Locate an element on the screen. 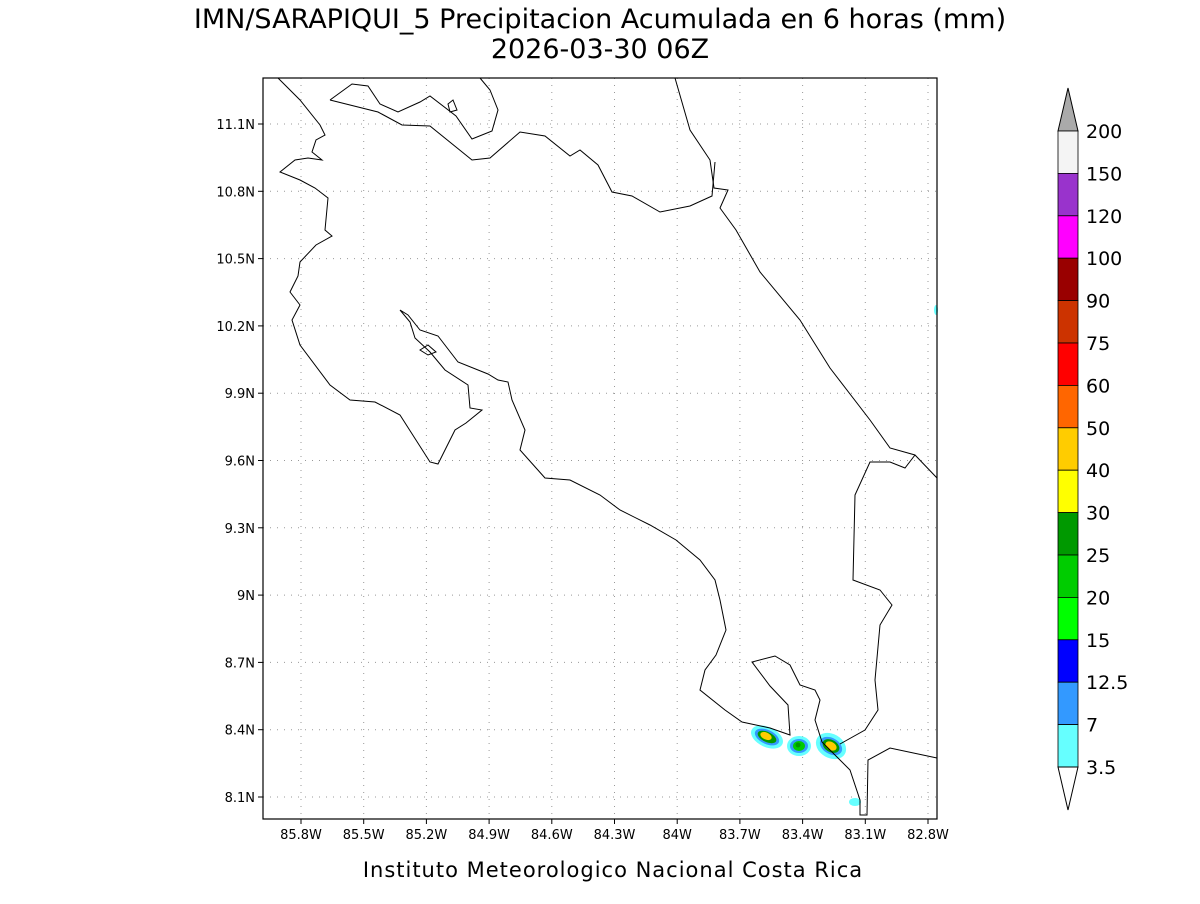  lon-label: 84W is located at coordinates (677, 835).